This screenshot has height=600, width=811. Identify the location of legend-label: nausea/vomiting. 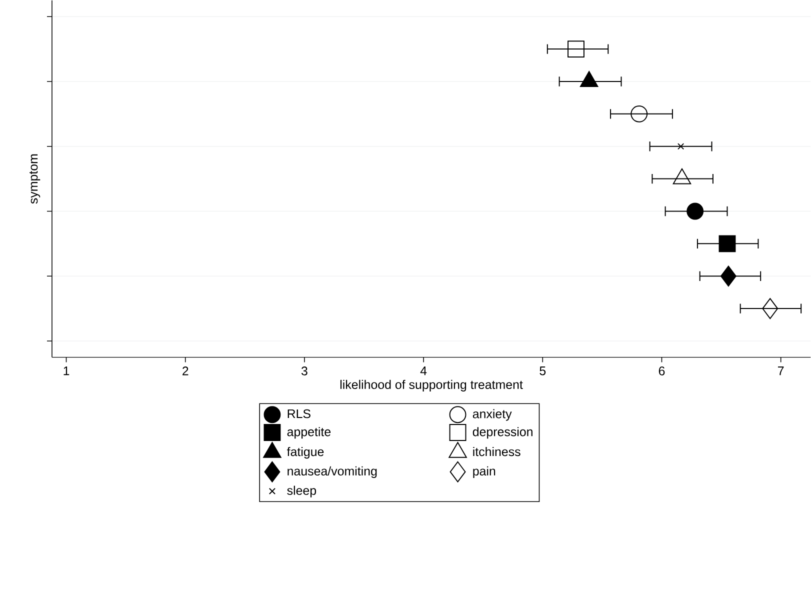
(332, 472).